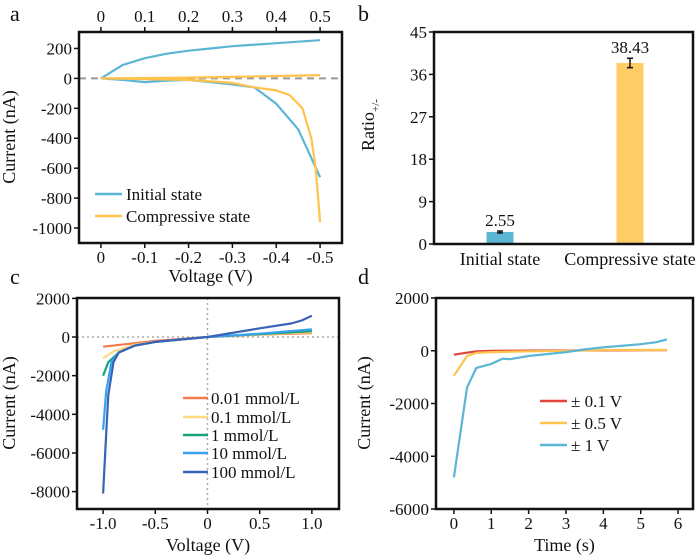 This screenshot has width=700, height=556. Describe the element at coordinates (678, 523) in the screenshot. I see `x-tick-label: 6` at that location.